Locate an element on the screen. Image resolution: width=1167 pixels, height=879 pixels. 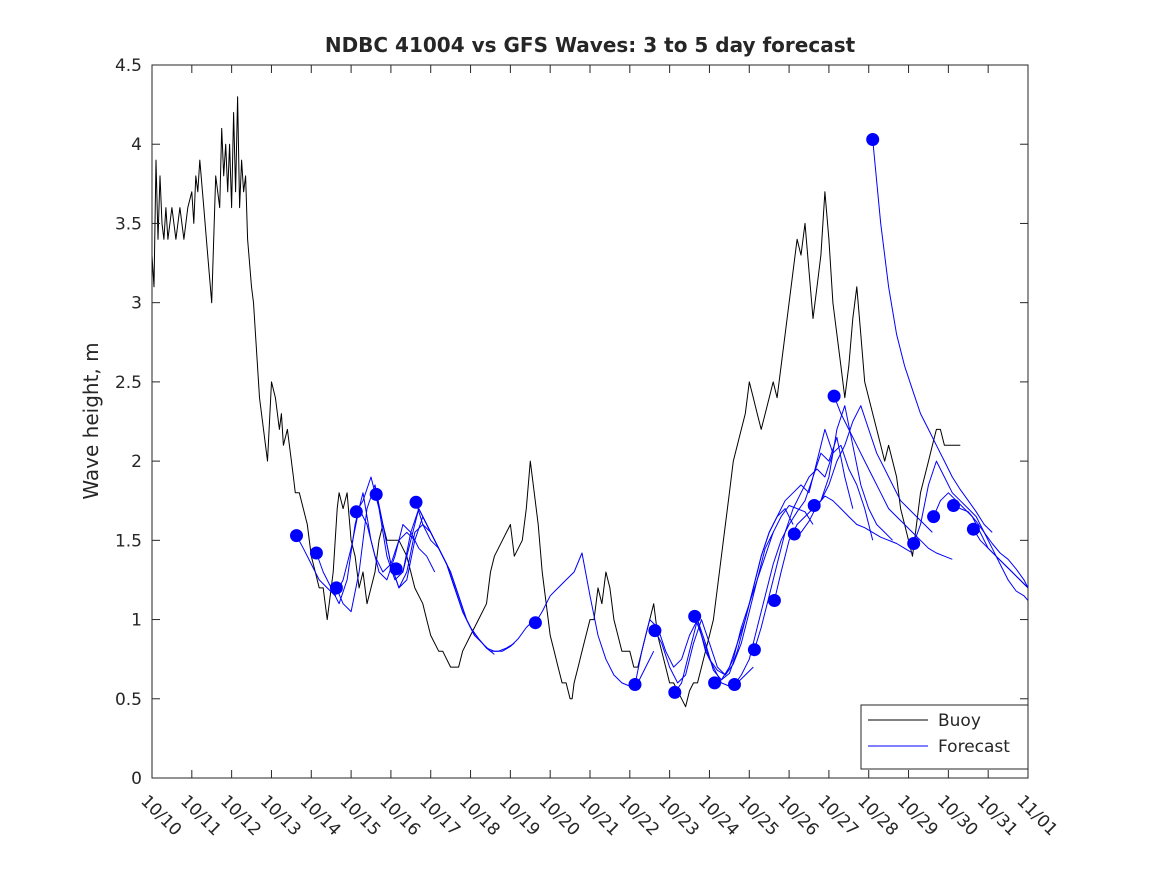
y-tick-label-6: 3 is located at coordinates (136, 304).